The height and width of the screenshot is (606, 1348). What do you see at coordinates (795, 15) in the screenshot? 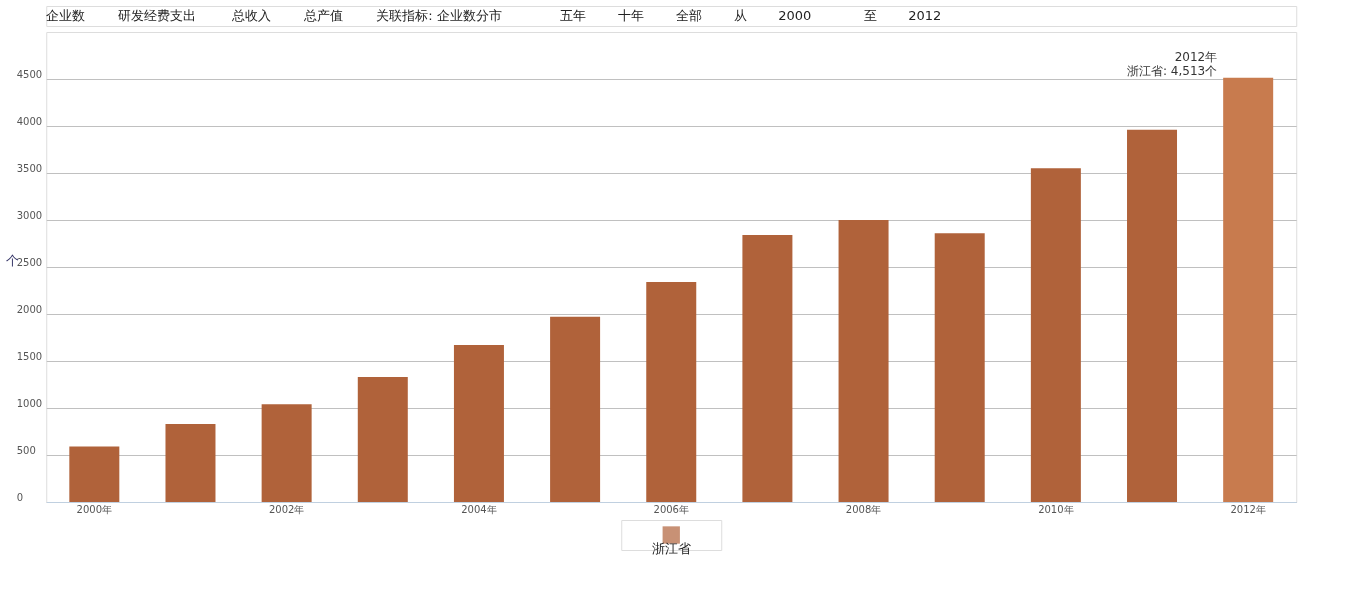
I see `text: 2000` at bounding box center [795, 15].